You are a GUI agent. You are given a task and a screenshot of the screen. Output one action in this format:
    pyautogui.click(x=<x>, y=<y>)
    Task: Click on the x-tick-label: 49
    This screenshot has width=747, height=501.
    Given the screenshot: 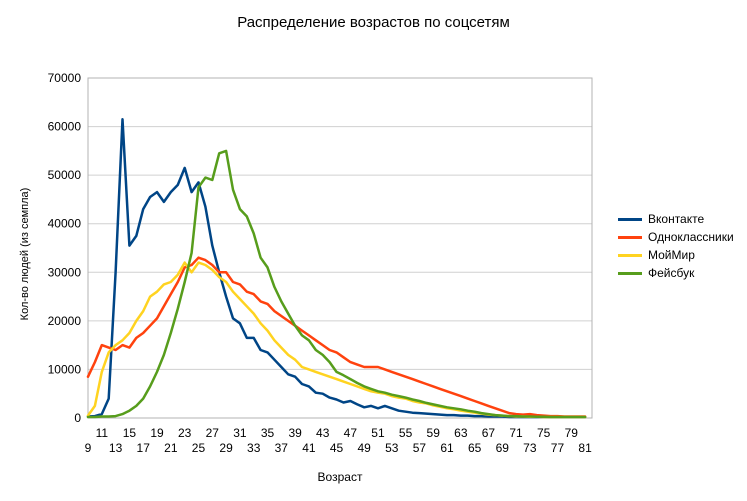 What is the action you would take?
    pyautogui.click(x=364, y=448)
    